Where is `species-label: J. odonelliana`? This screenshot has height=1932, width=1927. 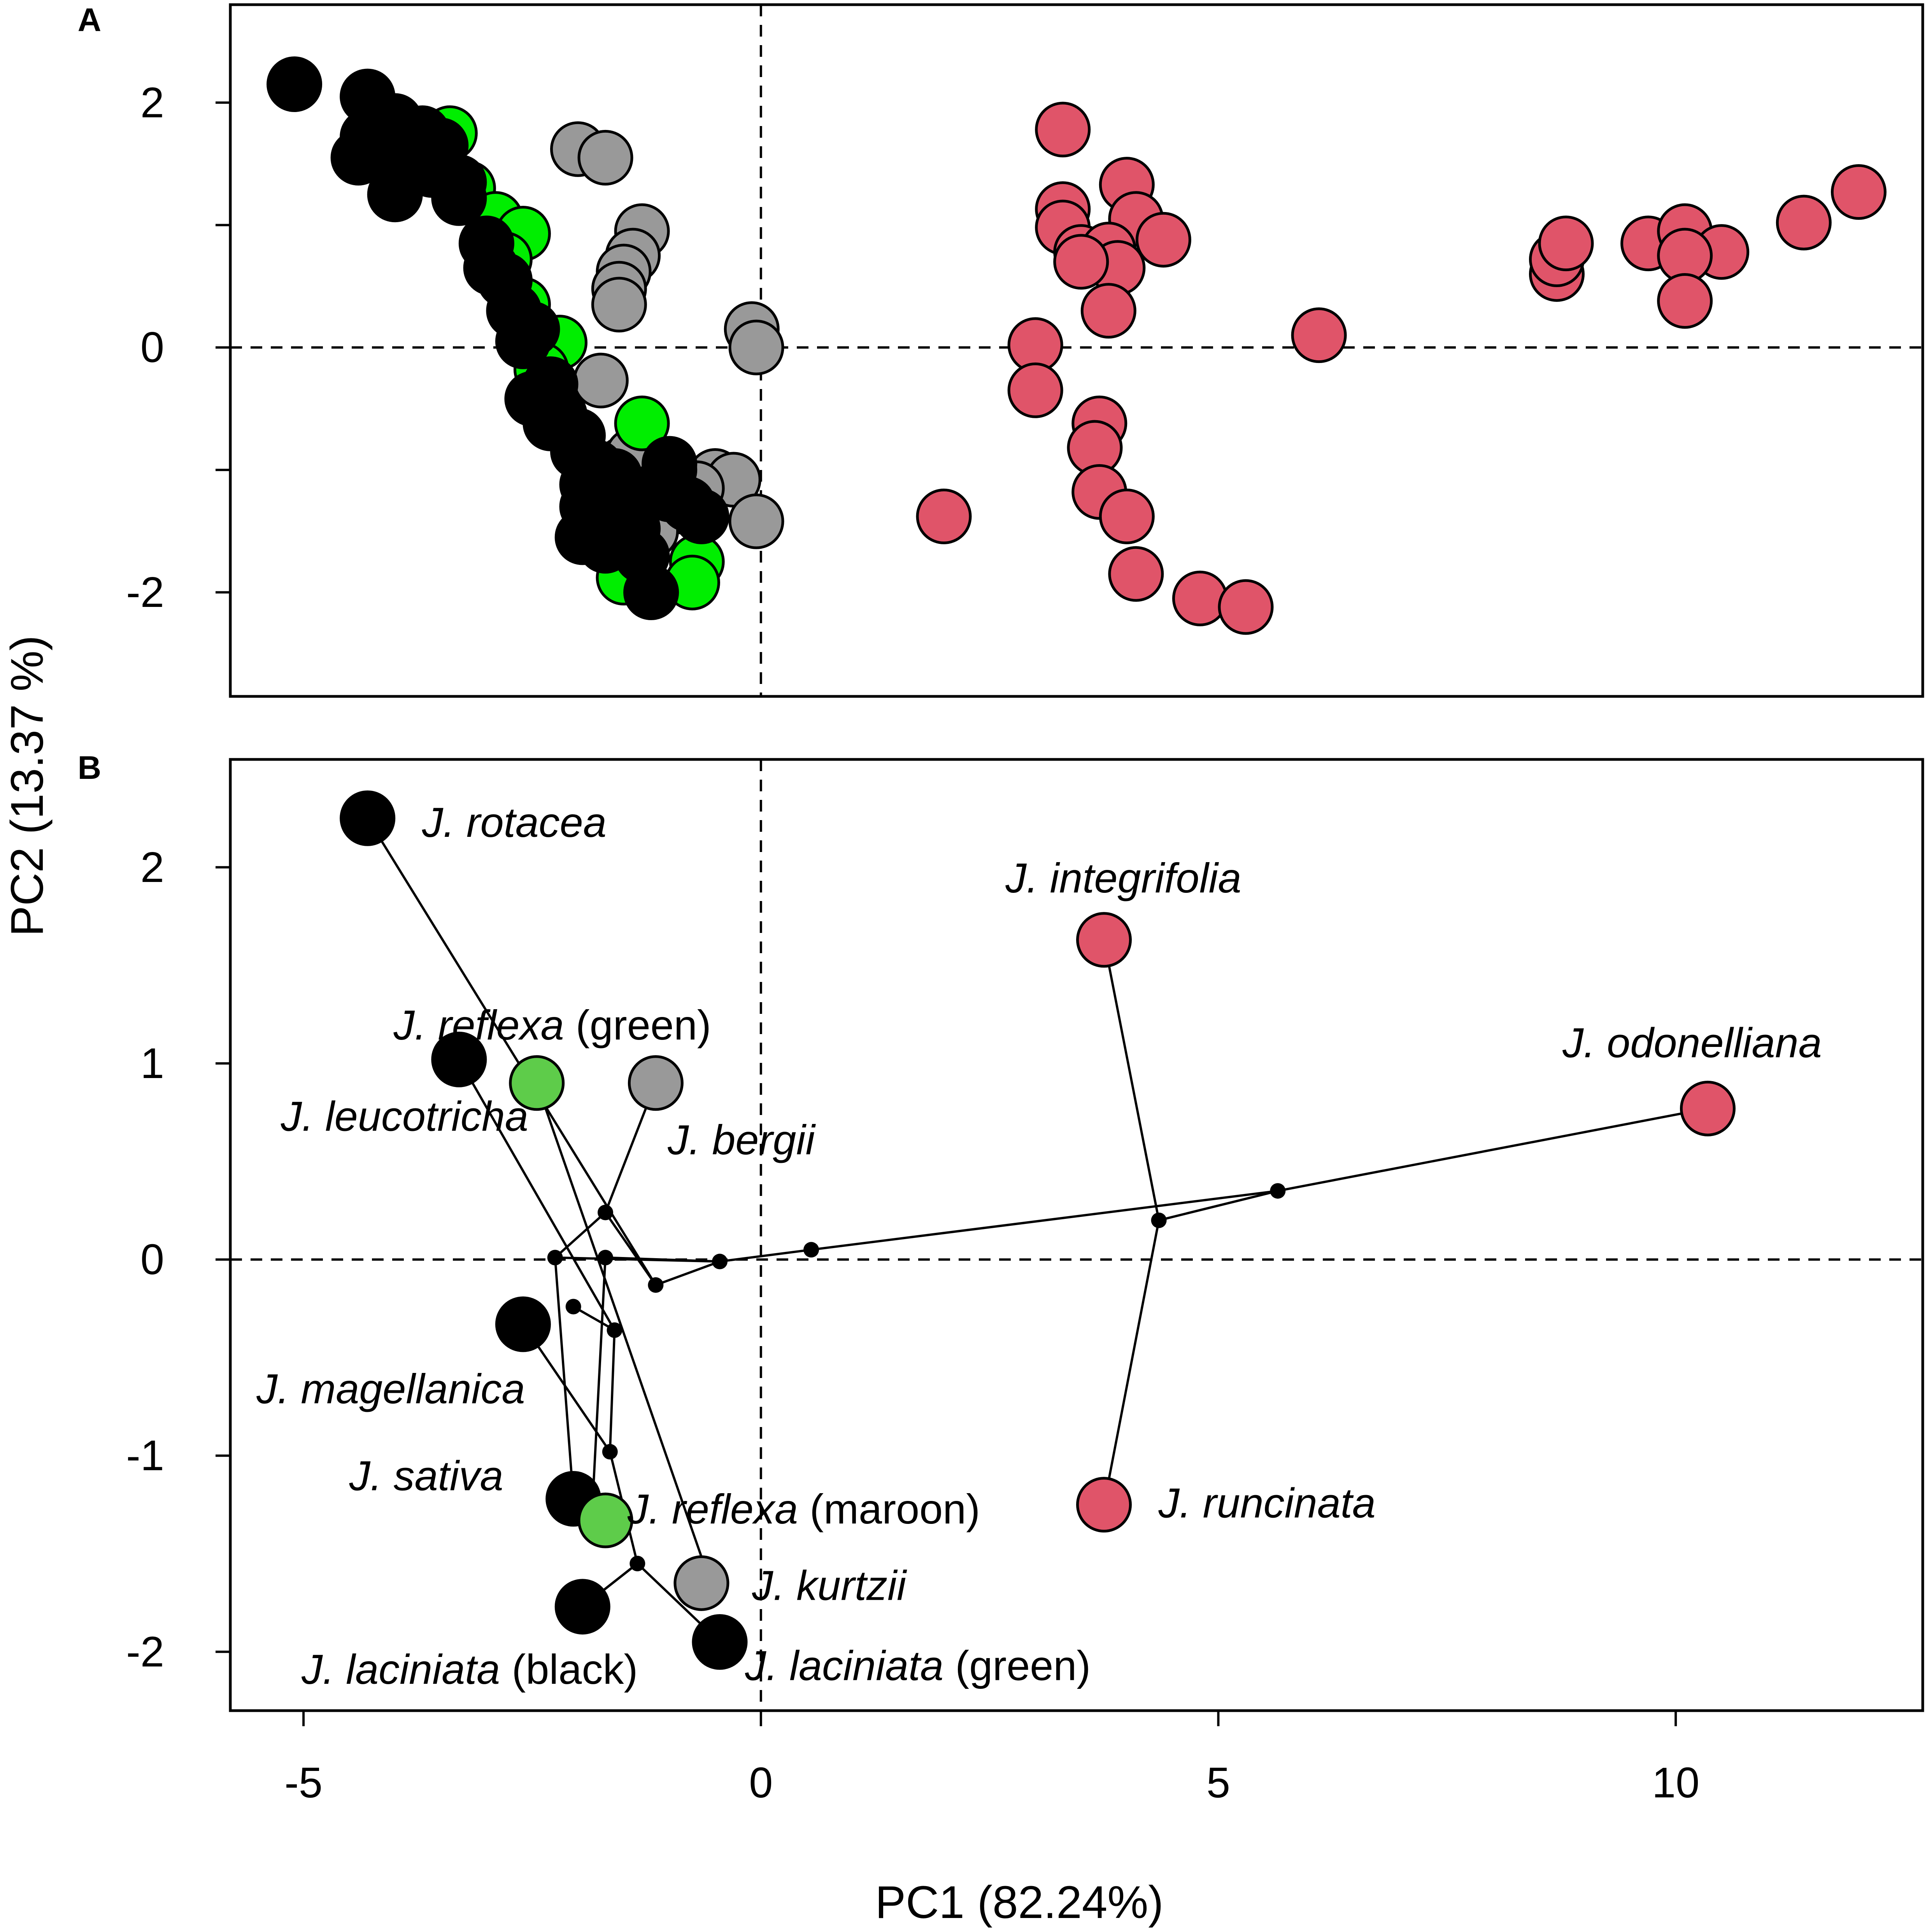
species-label: J. odonelliana is located at coordinates (1692, 1042).